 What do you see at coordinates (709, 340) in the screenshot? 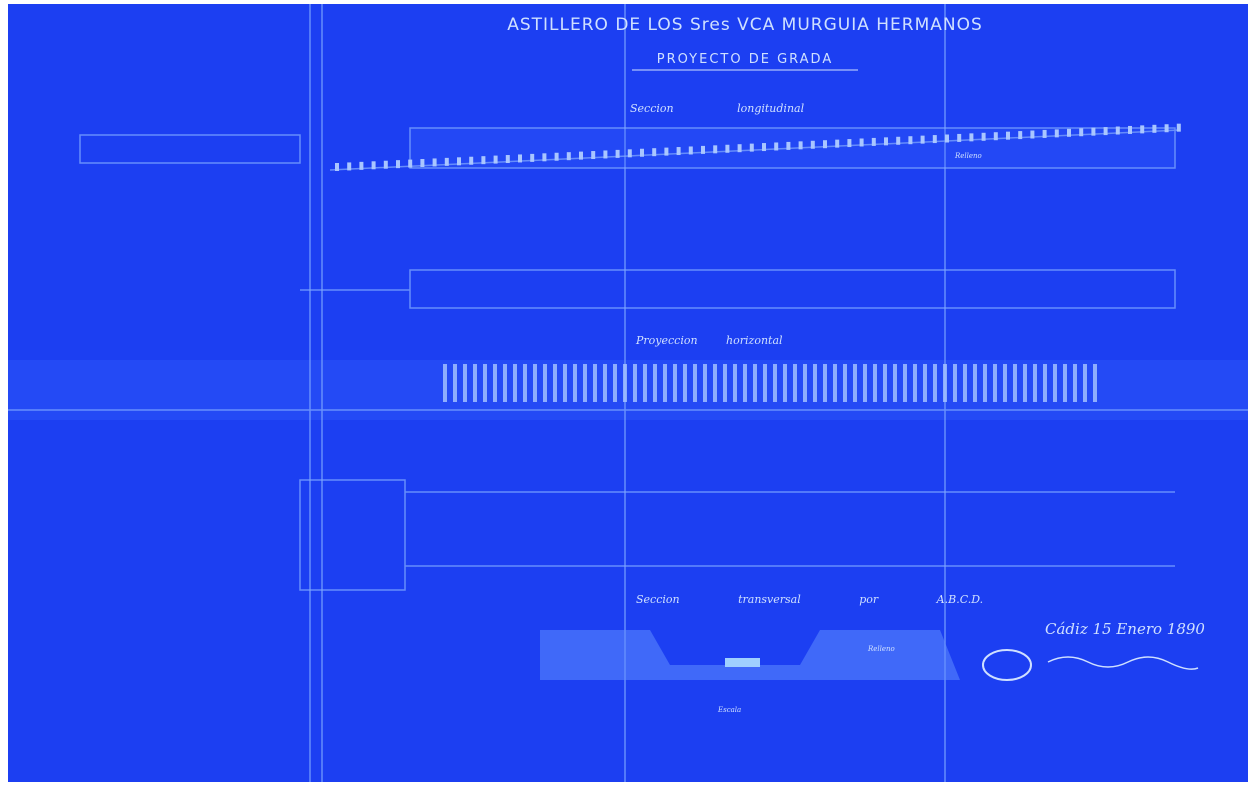
I see `section-label: Proyeccion horizontal` at bounding box center [709, 340].